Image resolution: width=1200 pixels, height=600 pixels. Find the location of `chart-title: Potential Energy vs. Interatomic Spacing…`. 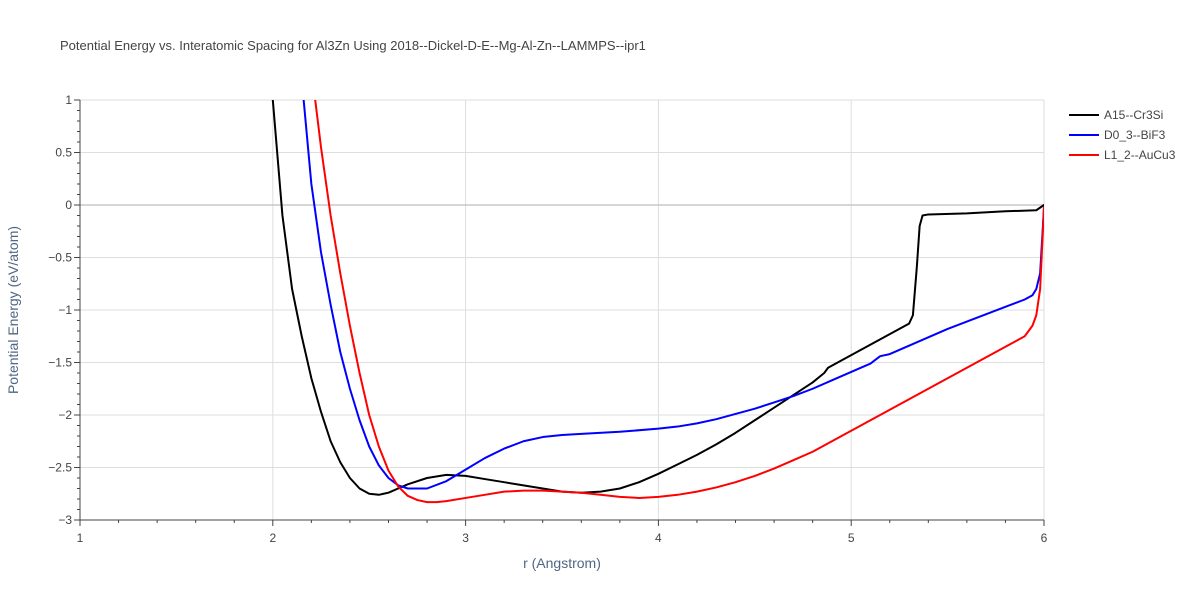

chart-title: Potential Energy vs. Interatomic Spacing… is located at coordinates (353, 45).